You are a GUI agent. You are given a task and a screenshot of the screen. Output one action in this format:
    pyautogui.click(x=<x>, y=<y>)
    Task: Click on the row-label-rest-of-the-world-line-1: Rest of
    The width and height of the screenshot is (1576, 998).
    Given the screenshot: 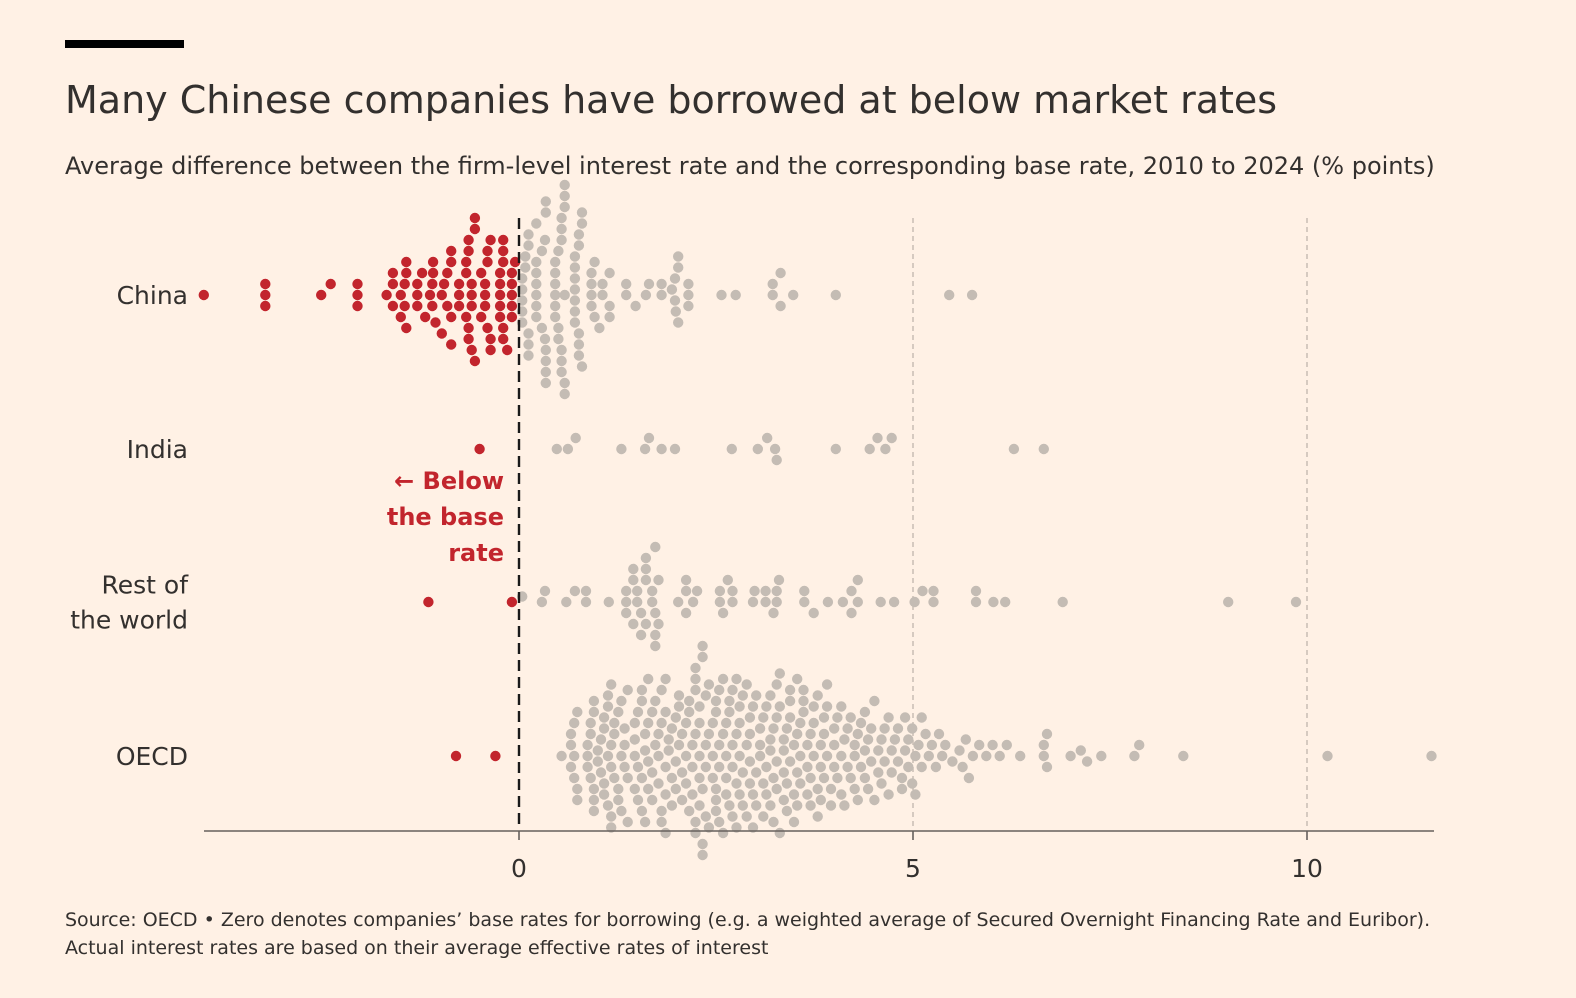 What is the action you would take?
    pyautogui.click(x=146, y=585)
    